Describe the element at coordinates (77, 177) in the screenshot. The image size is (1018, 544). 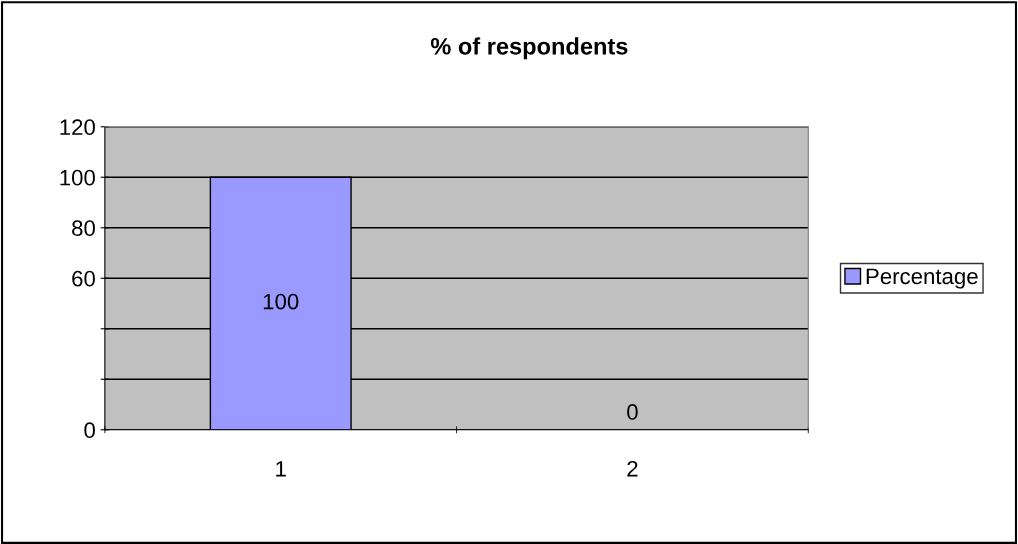
I see `y-tick-label: 100` at that location.